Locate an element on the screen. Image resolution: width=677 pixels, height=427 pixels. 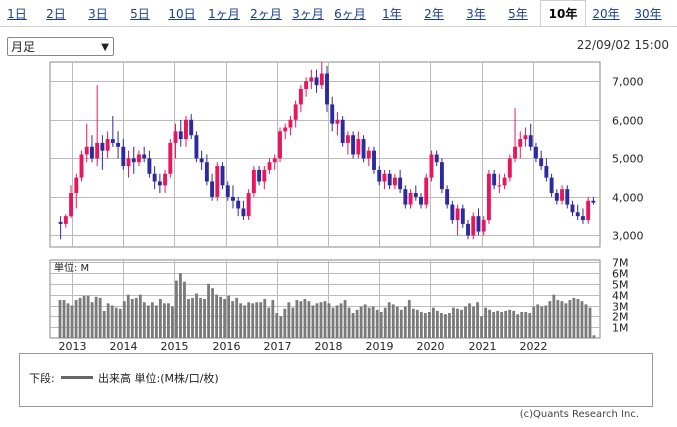
x-tick-label: 2014 is located at coordinates (124, 346).